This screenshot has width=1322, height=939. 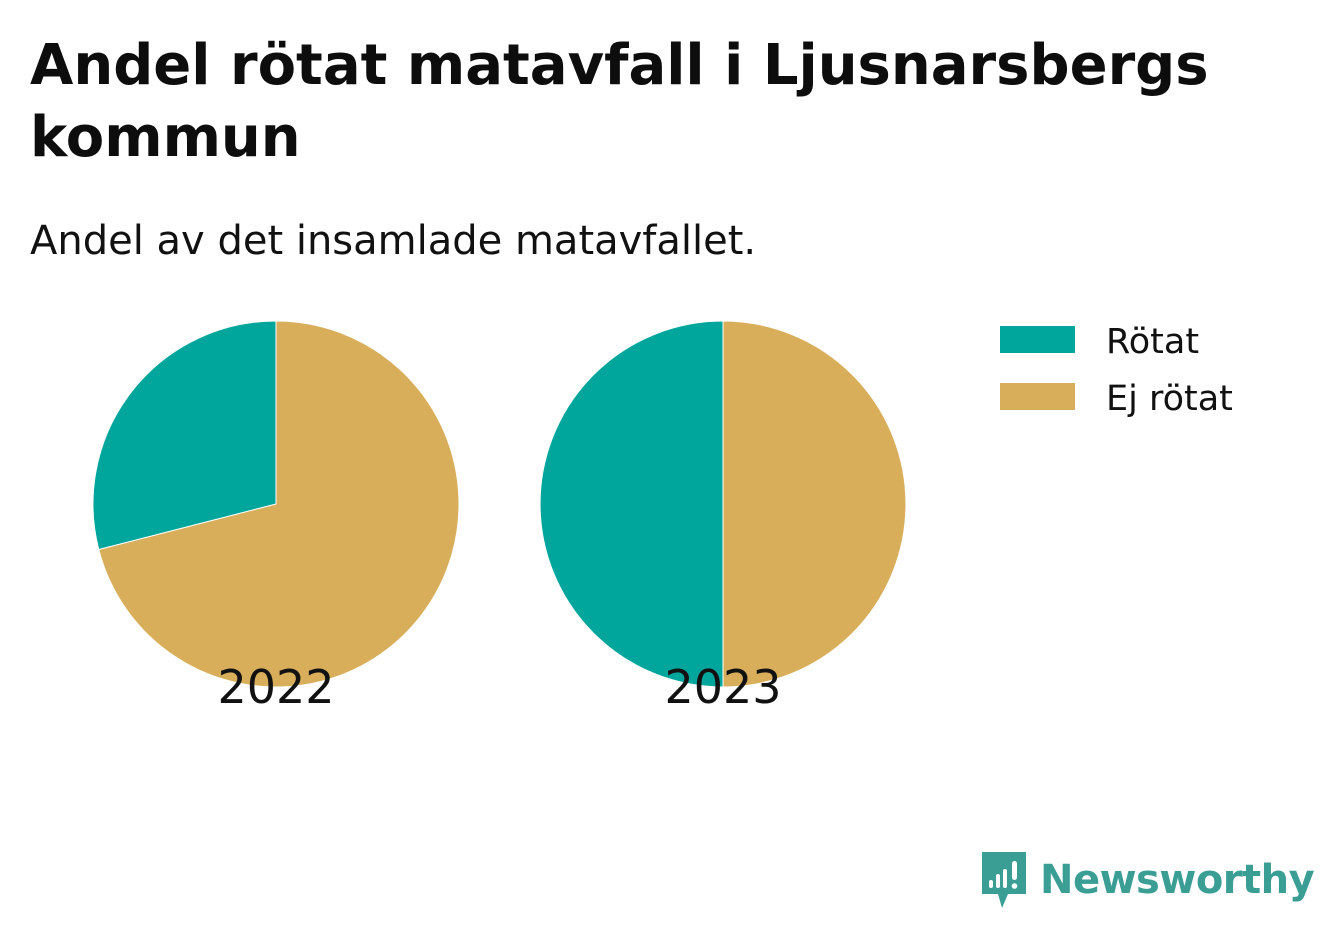 What do you see at coordinates (814, 504) in the screenshot?
I see `pie-slice-2023-ej-rotat` at bounding box center [814, 504].